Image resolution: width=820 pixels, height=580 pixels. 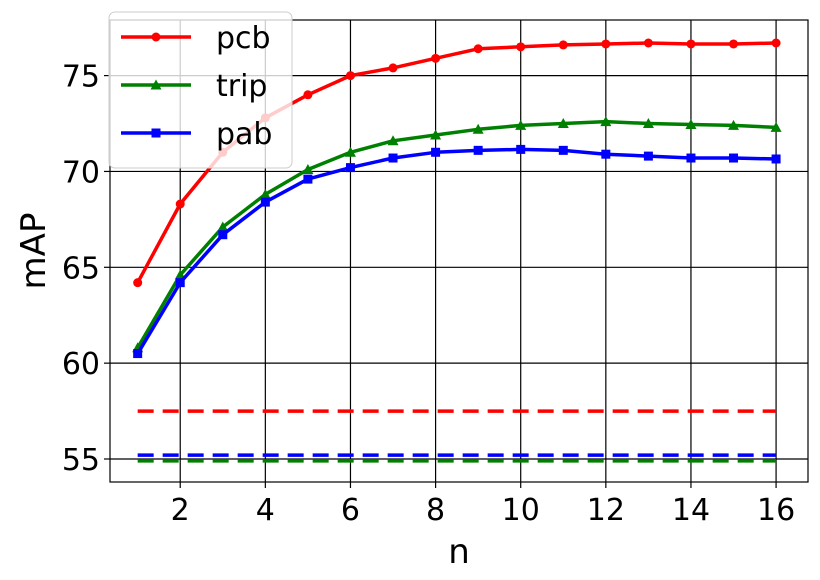 What do you see at coordinates (81, 364) in the screenshot?
I see `y-tick-label: 60` at bounding box center [81, 364].